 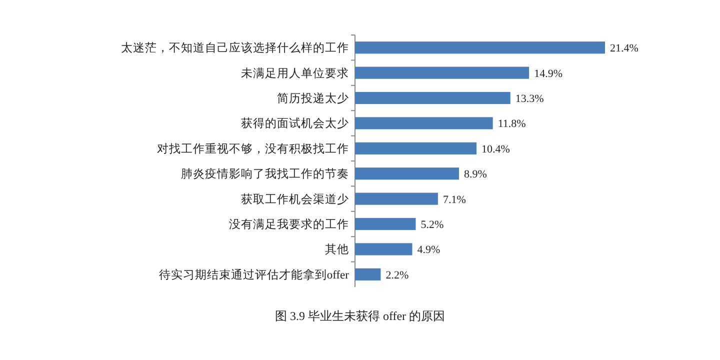 What do you see at coordinates (512, 124) in the screenshot?
I see `data-label: 11.8%` at bounding box center [512, 124].